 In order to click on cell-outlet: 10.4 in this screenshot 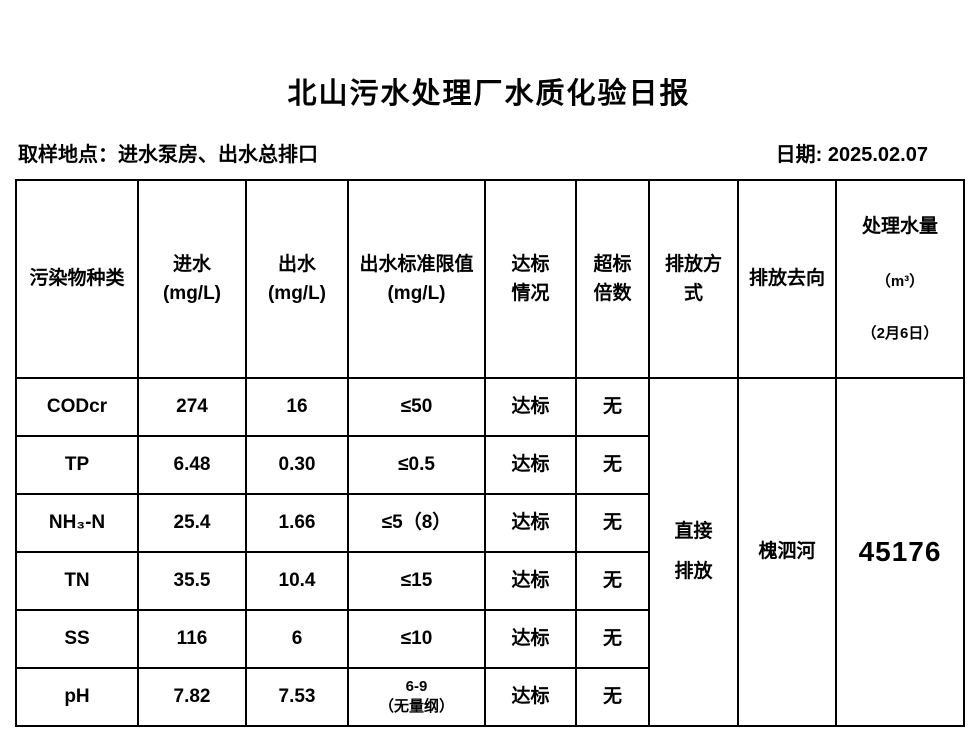, I will do `click(297, 581)`.